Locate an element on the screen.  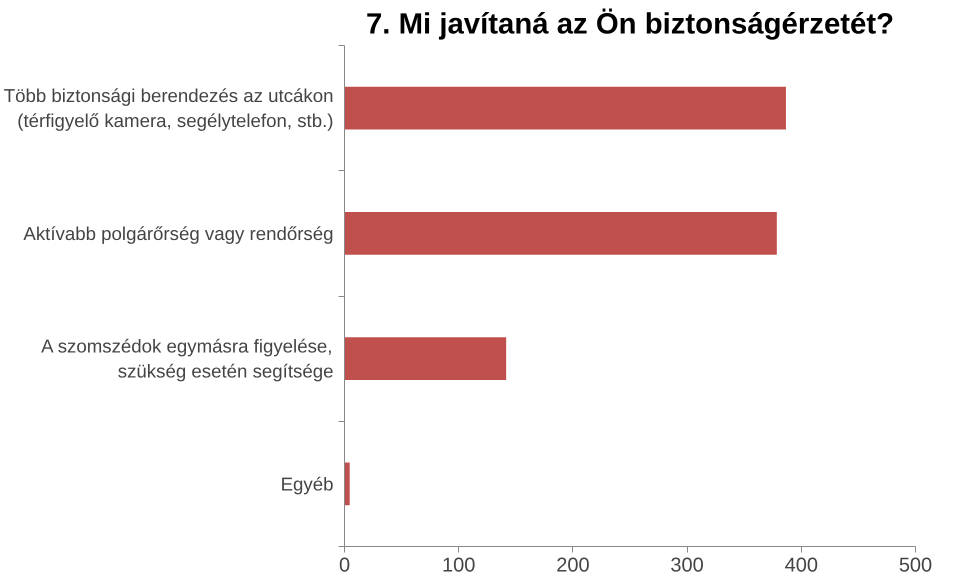
x-tick-label: 200 is located at coordinates (573, 565).